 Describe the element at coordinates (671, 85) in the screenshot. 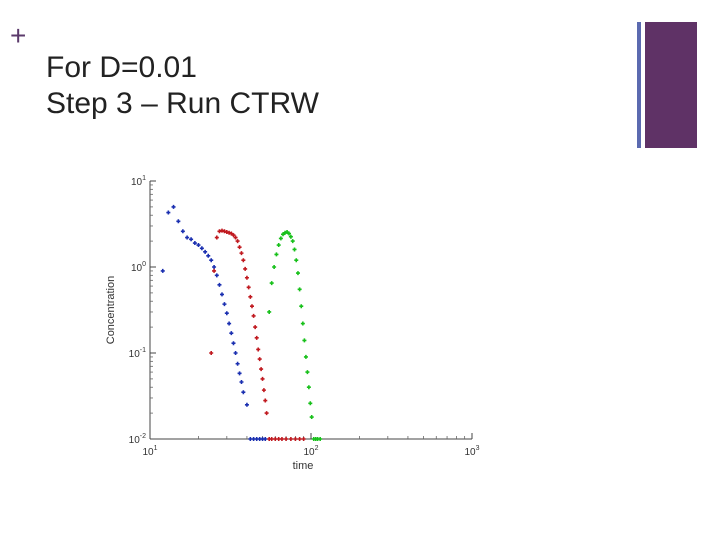

I see `decorative-block` at that location.